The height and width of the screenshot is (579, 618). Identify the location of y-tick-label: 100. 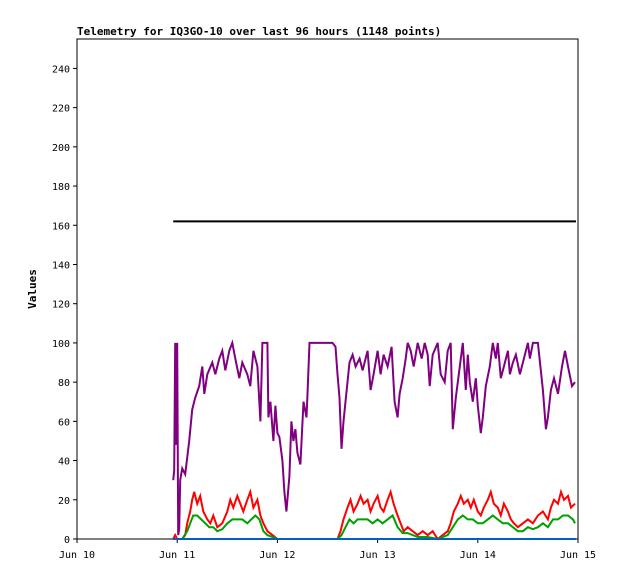
(61, 344).